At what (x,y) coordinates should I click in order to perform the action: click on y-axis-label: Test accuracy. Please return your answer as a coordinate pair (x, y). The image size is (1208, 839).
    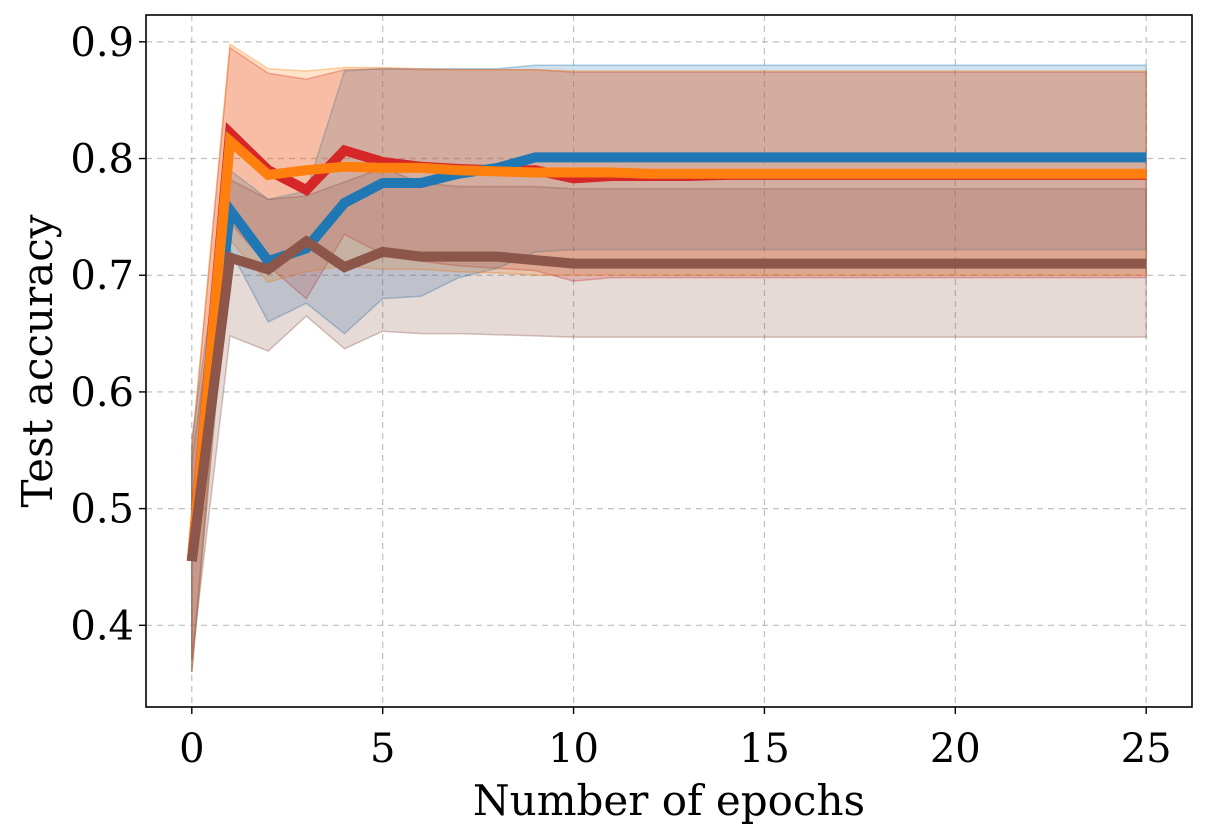
    Looking at the image, I should click on (37, 360).